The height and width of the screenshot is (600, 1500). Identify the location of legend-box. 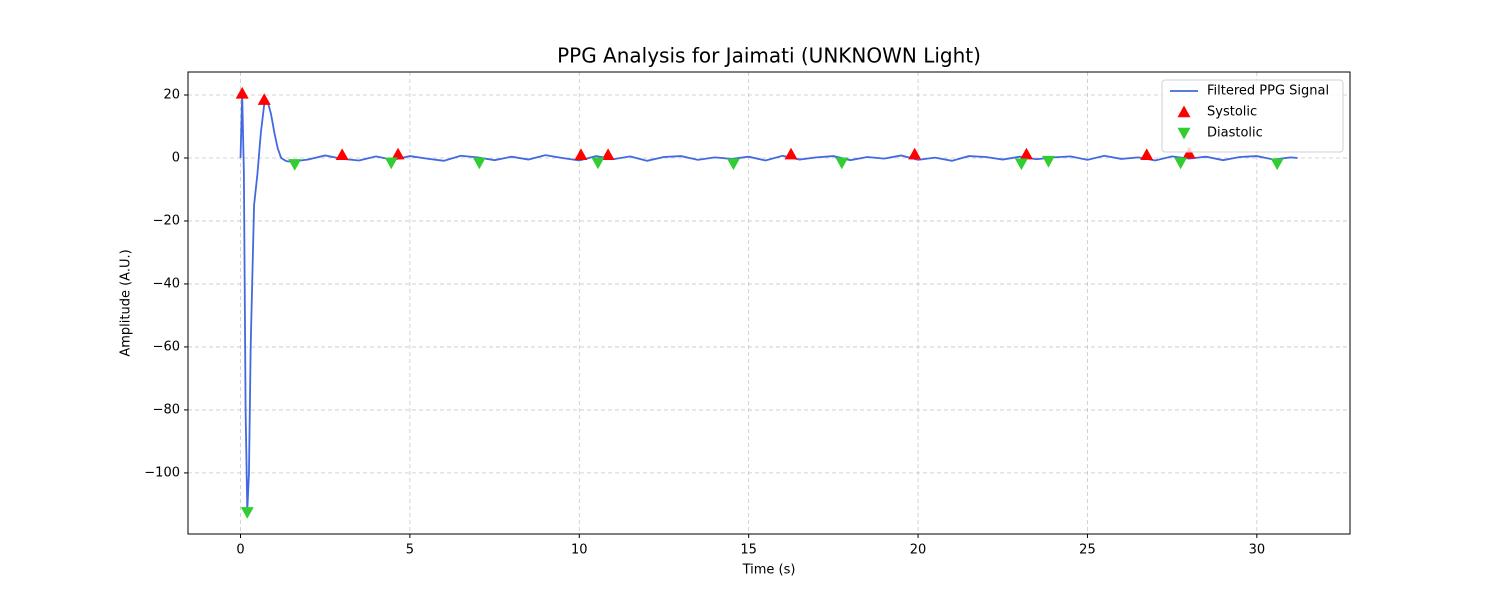
(1252, 116).